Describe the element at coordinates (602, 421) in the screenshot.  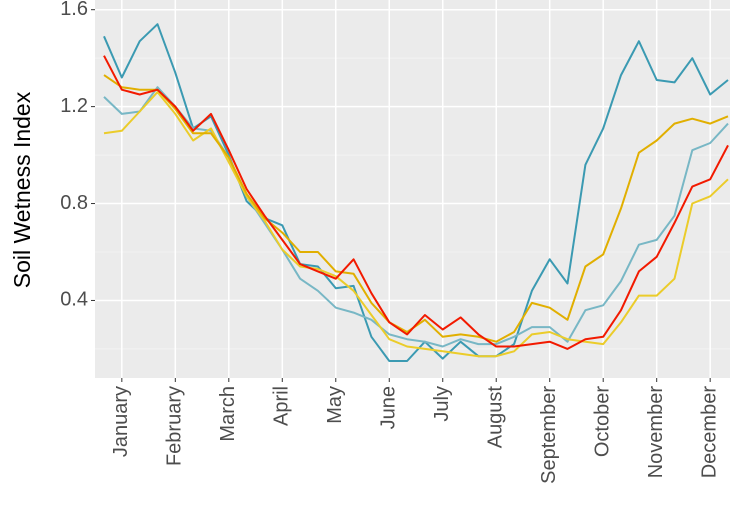
I see `x-tick-label: October` at that location.